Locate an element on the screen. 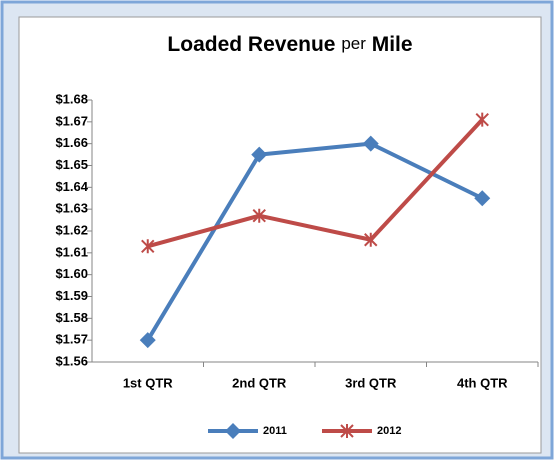 This screenshot has width=555, height=466. y-tick-label: $1.62 is located at coordinates (71, 229).